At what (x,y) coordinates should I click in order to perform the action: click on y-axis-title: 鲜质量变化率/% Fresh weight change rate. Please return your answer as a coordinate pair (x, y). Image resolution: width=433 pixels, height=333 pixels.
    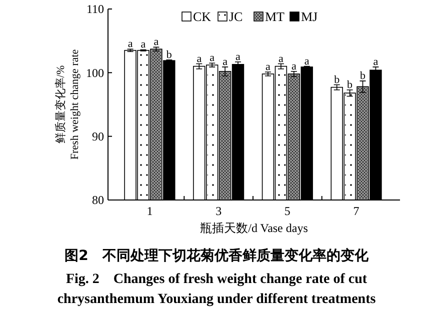
    Looking at the image, I should click on (67, 104).